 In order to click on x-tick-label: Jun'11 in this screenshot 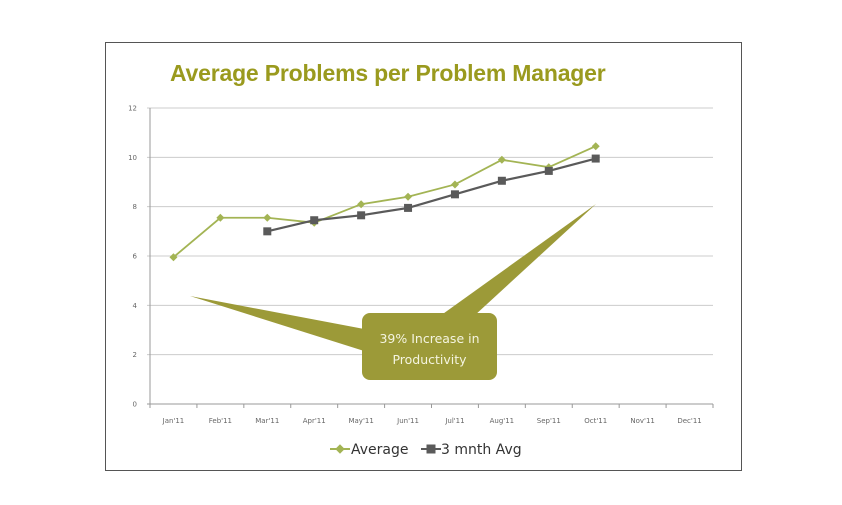, I will do `click(407, 421)`.